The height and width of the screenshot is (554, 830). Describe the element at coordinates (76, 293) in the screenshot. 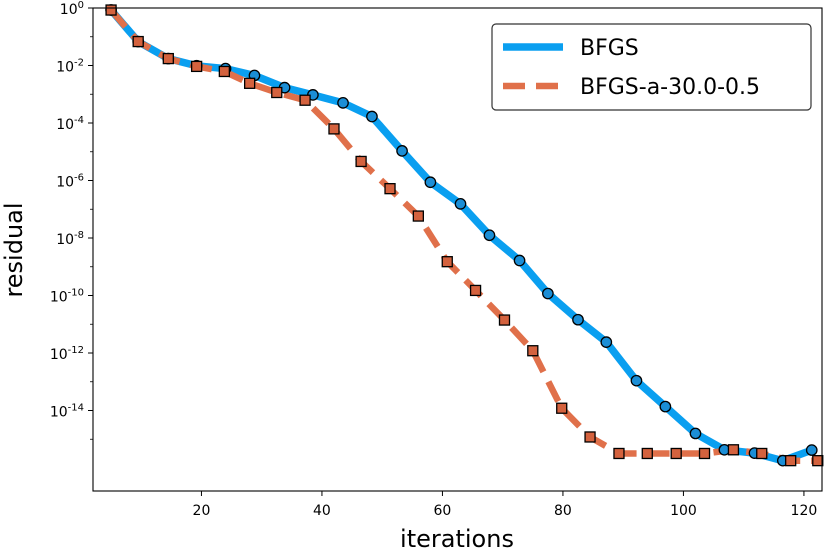

I see `y-tick-exponent: -10` at that location.